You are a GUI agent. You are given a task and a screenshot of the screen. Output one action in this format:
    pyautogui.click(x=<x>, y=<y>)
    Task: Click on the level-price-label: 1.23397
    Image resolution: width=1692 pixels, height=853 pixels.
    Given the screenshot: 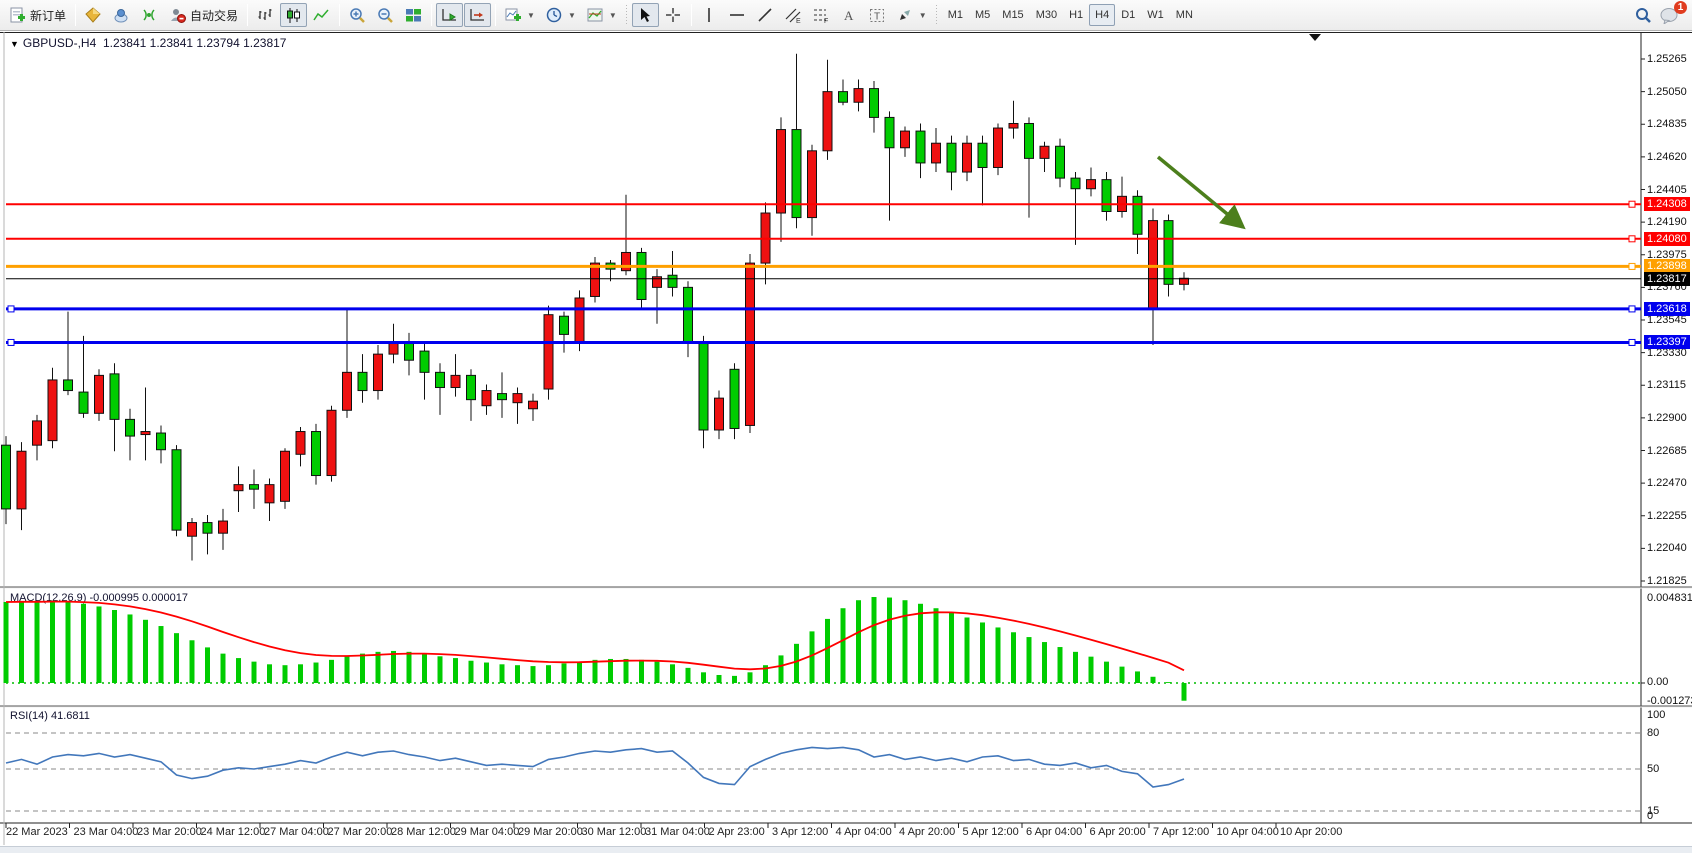 What is the action you would take?
    pyautogui.click(x=1667, y=342)
    